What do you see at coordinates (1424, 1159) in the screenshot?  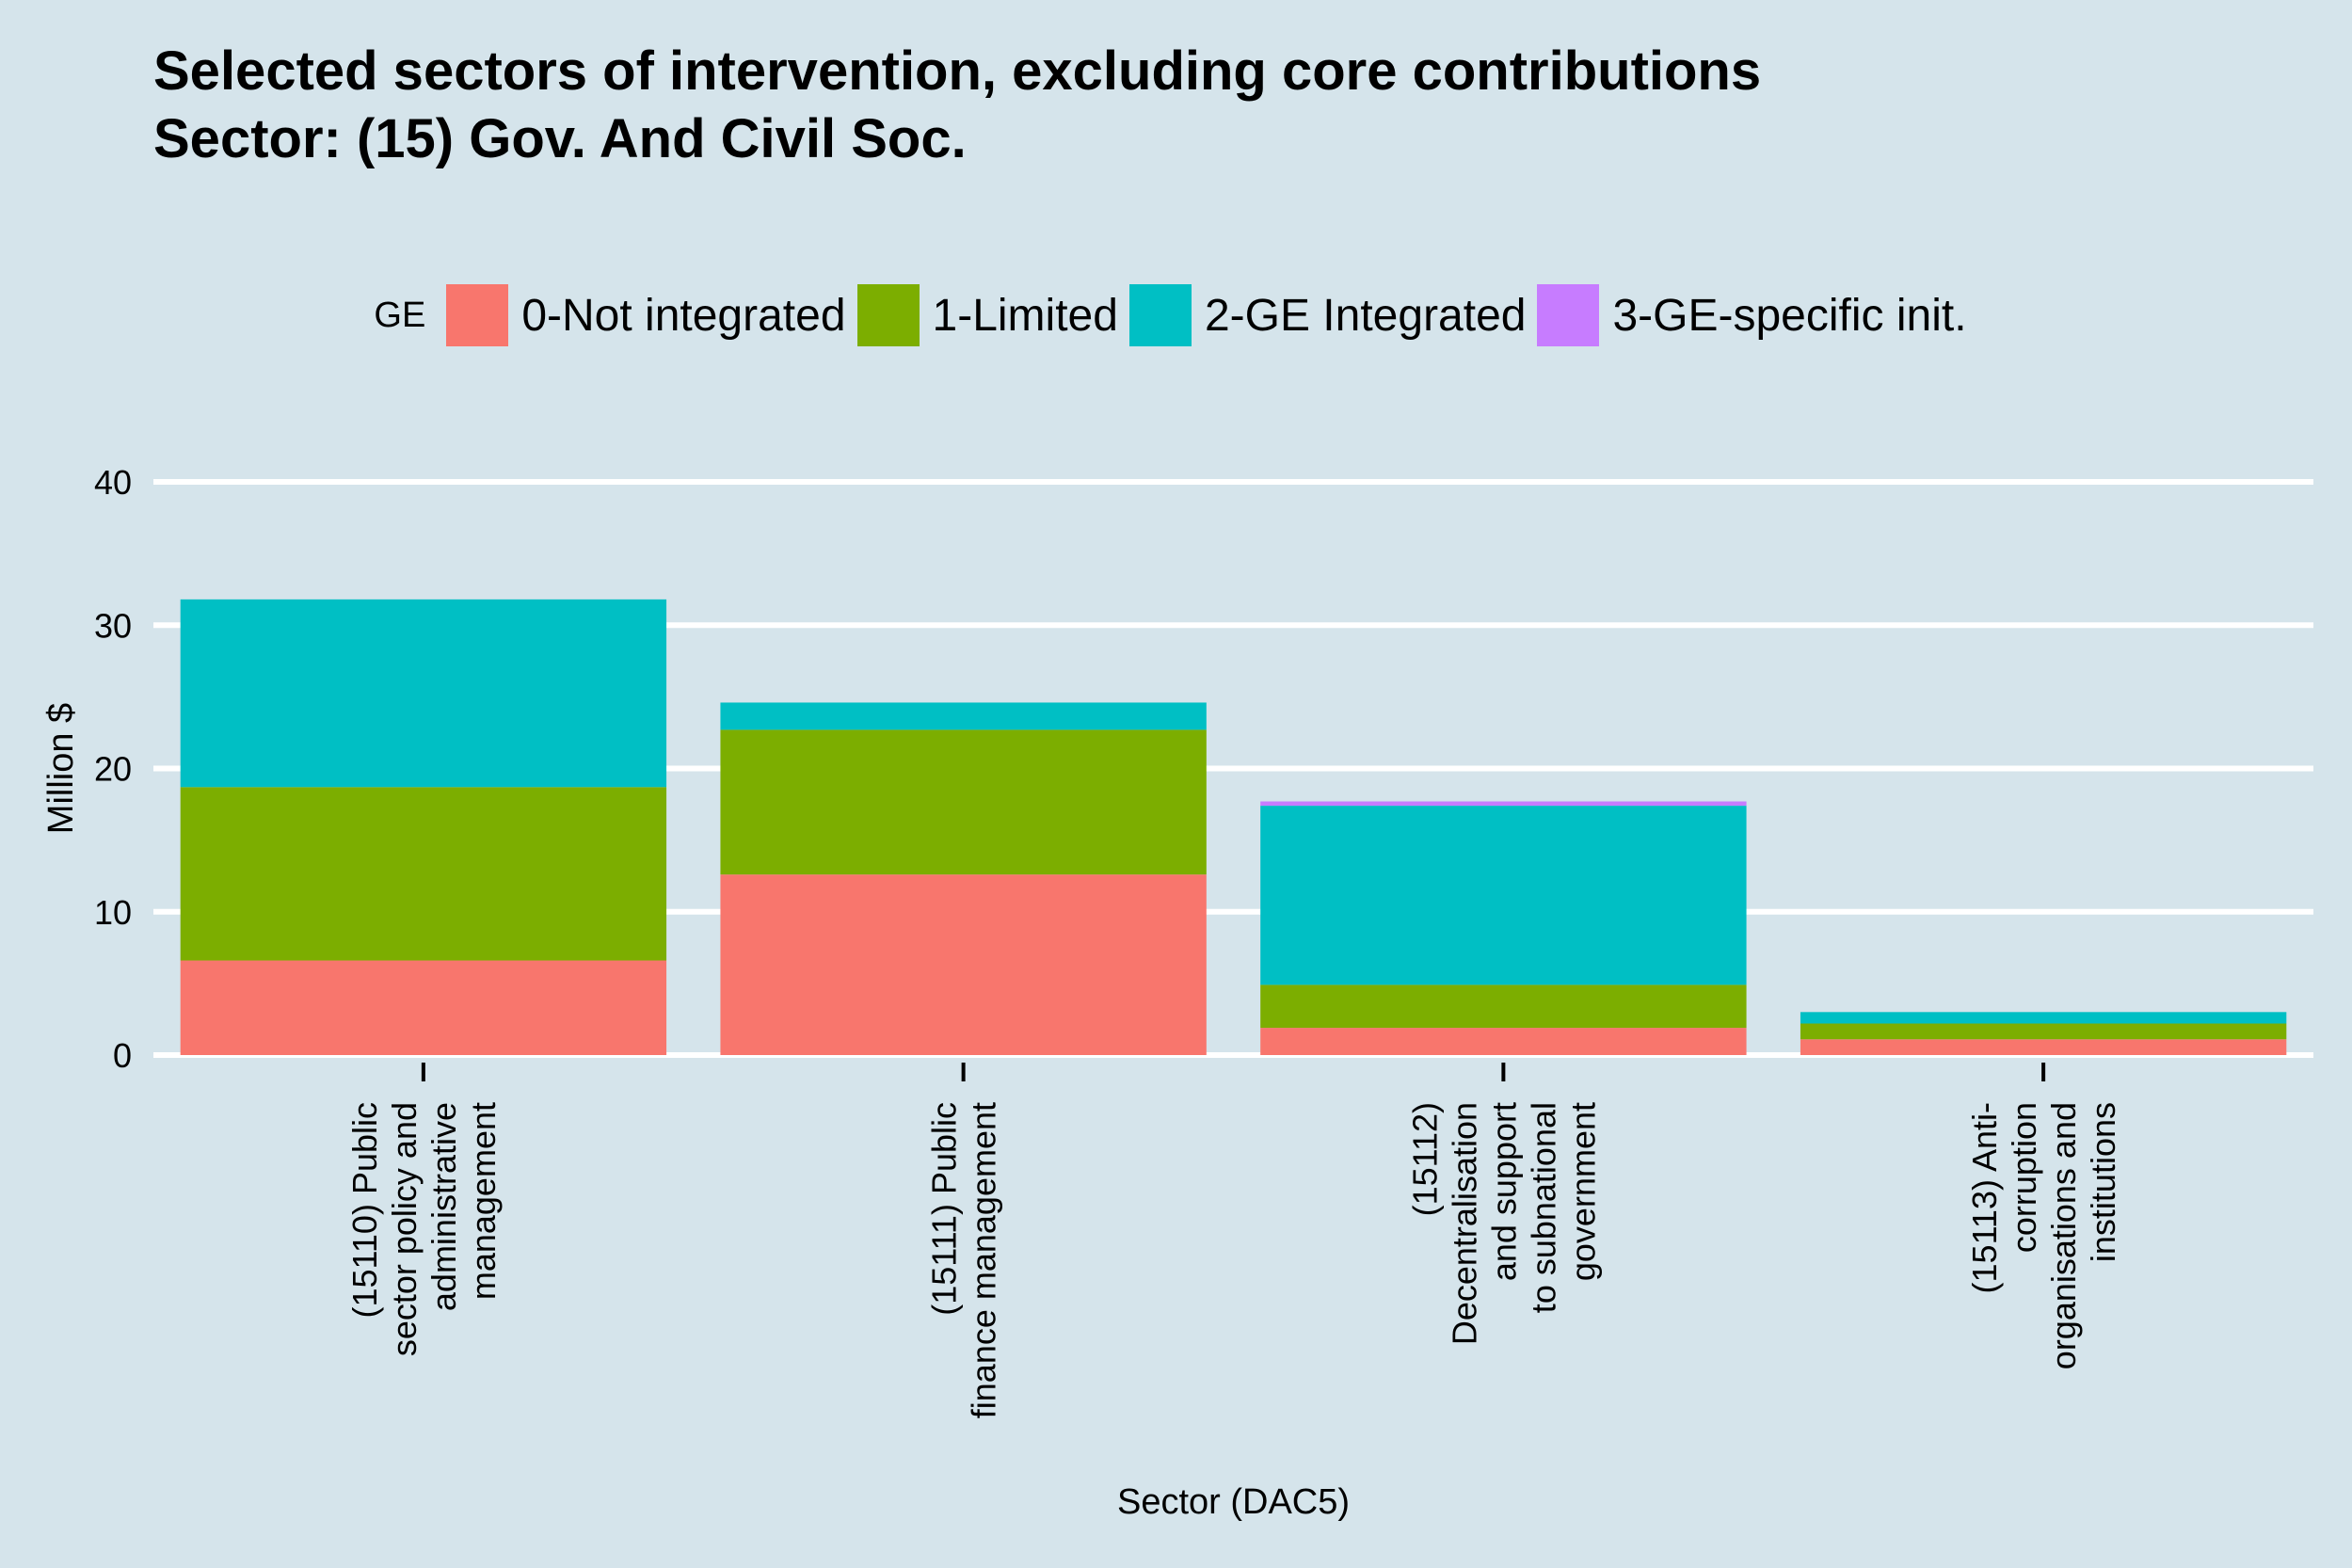 I see `x-tick-label-line: (15112)` at bounding box center [1424, 1159].